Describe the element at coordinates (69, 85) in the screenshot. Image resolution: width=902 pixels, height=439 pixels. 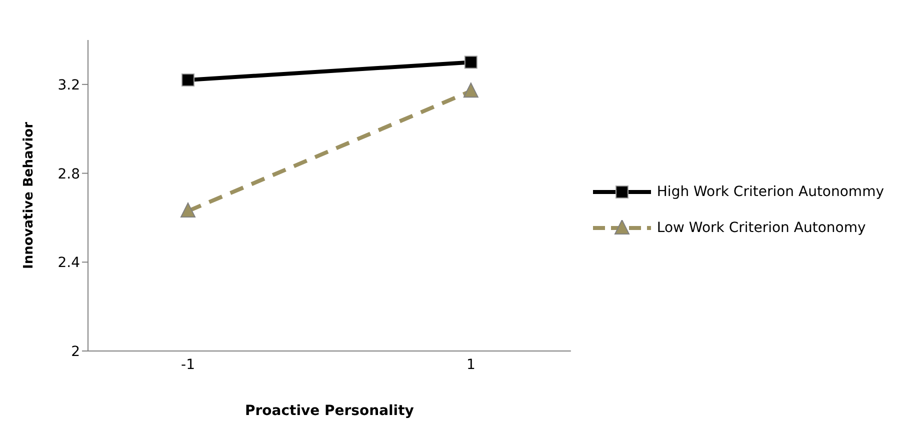
I see `y-tick-label: 3.2` at that location.